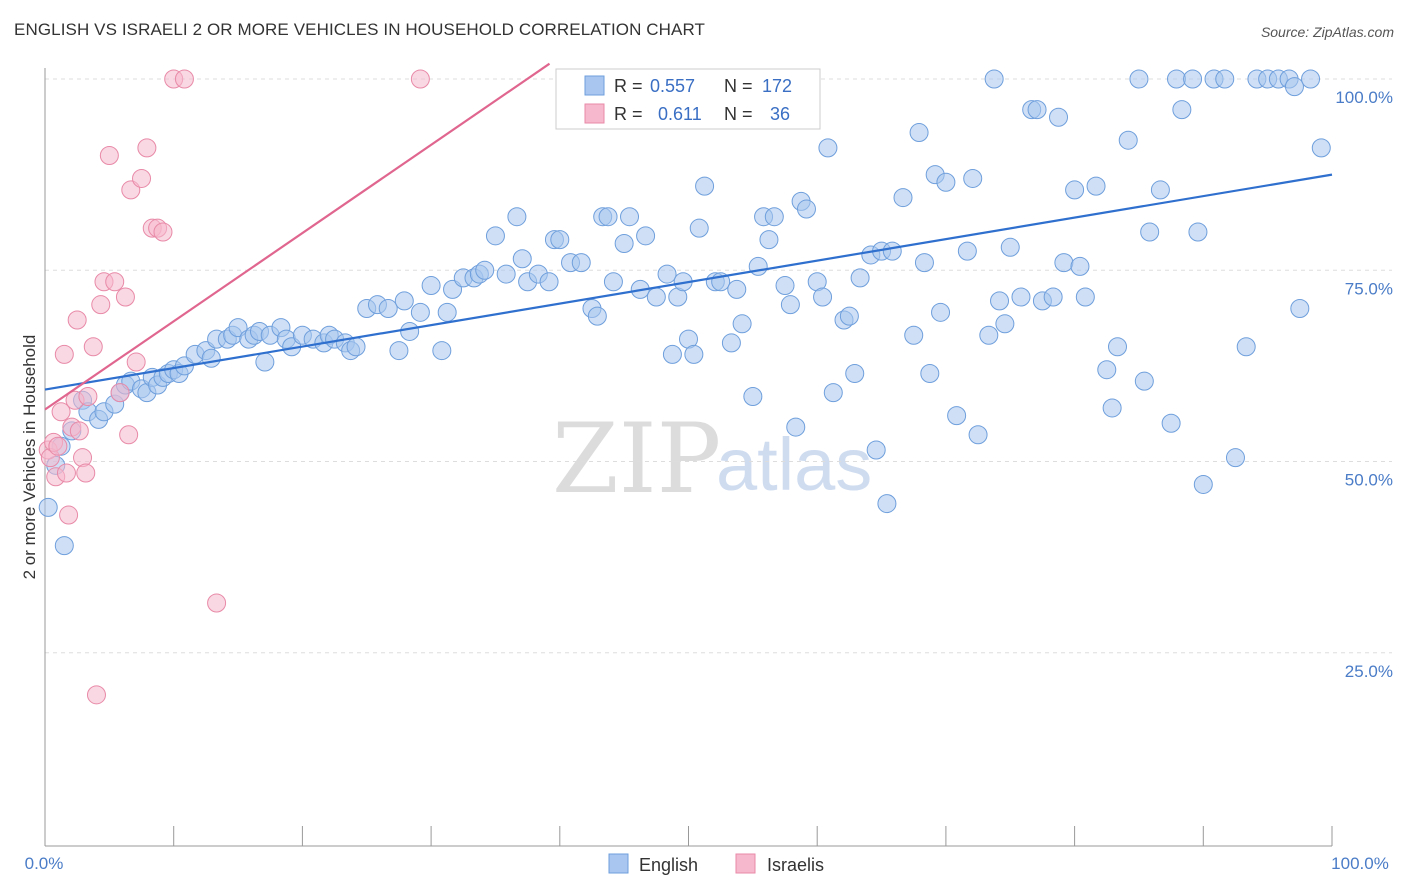 Image resolution: width=1406 pixels, height=892 pixels. Describe the element at coordinates (738, 86) in the screenshot. I see `stats-english-n-label: N =` at that location.